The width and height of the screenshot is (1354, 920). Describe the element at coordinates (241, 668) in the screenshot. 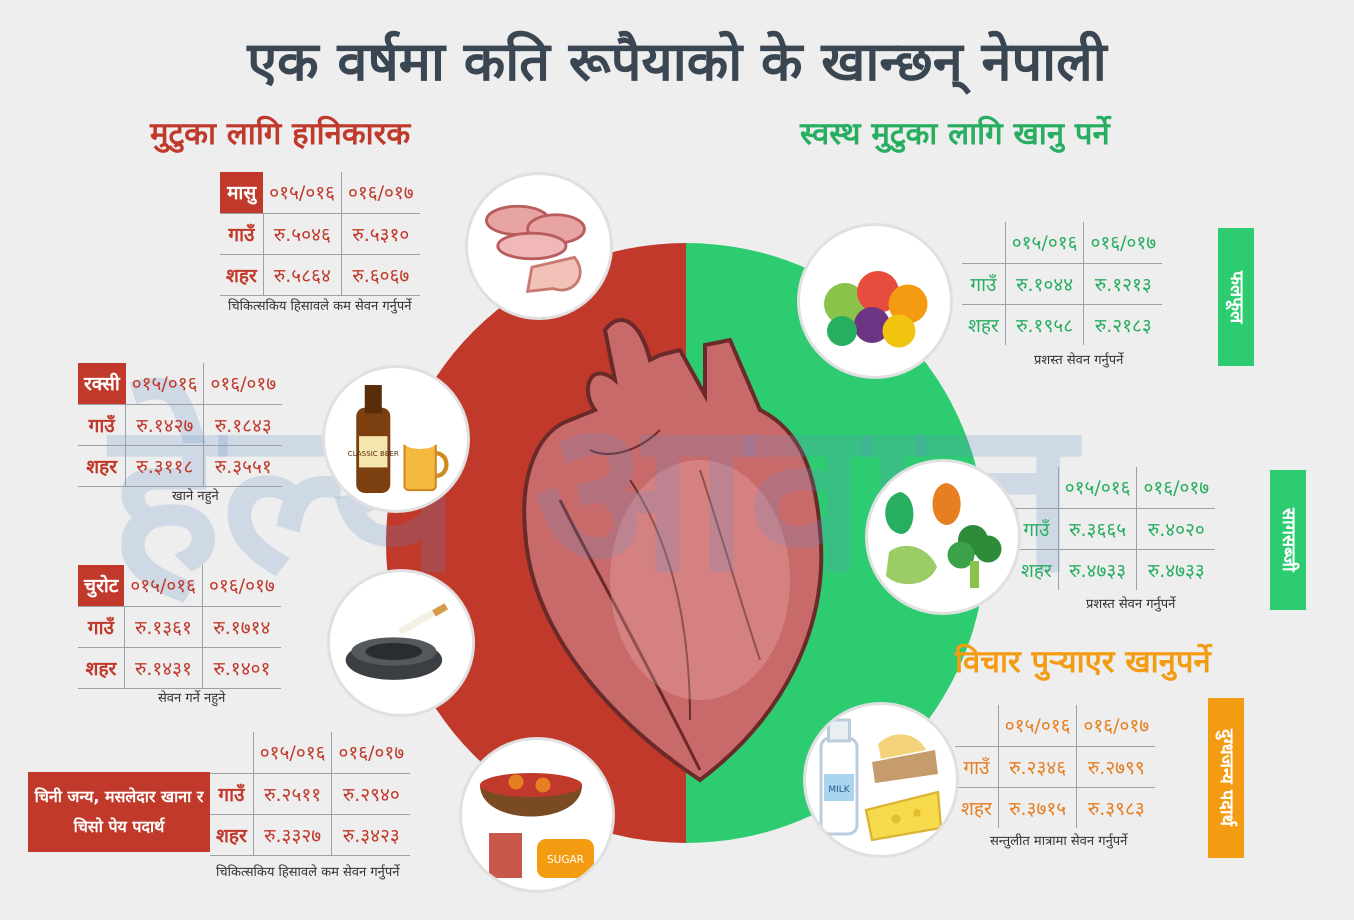

I see `cigarette-city-2: रु.१४०१` at that location.